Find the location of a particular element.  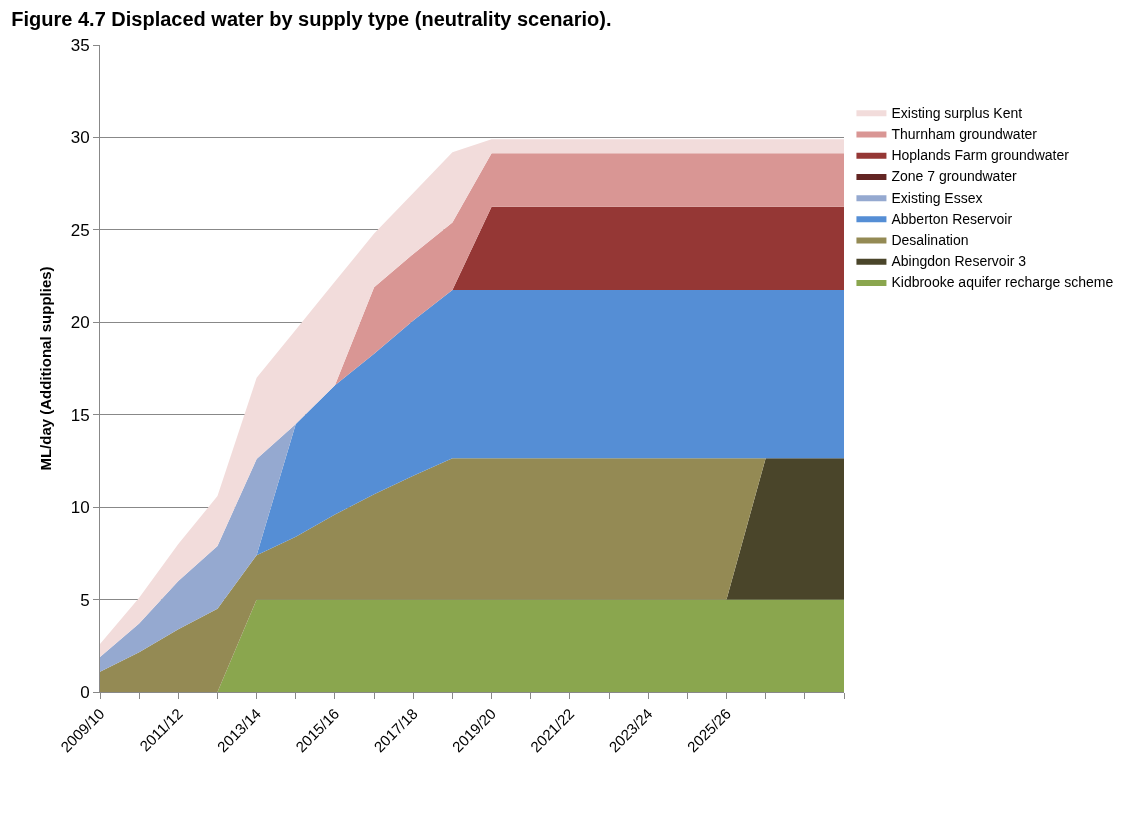

legend-label: Thurnham groundwater is located at coordinates (964, 134).